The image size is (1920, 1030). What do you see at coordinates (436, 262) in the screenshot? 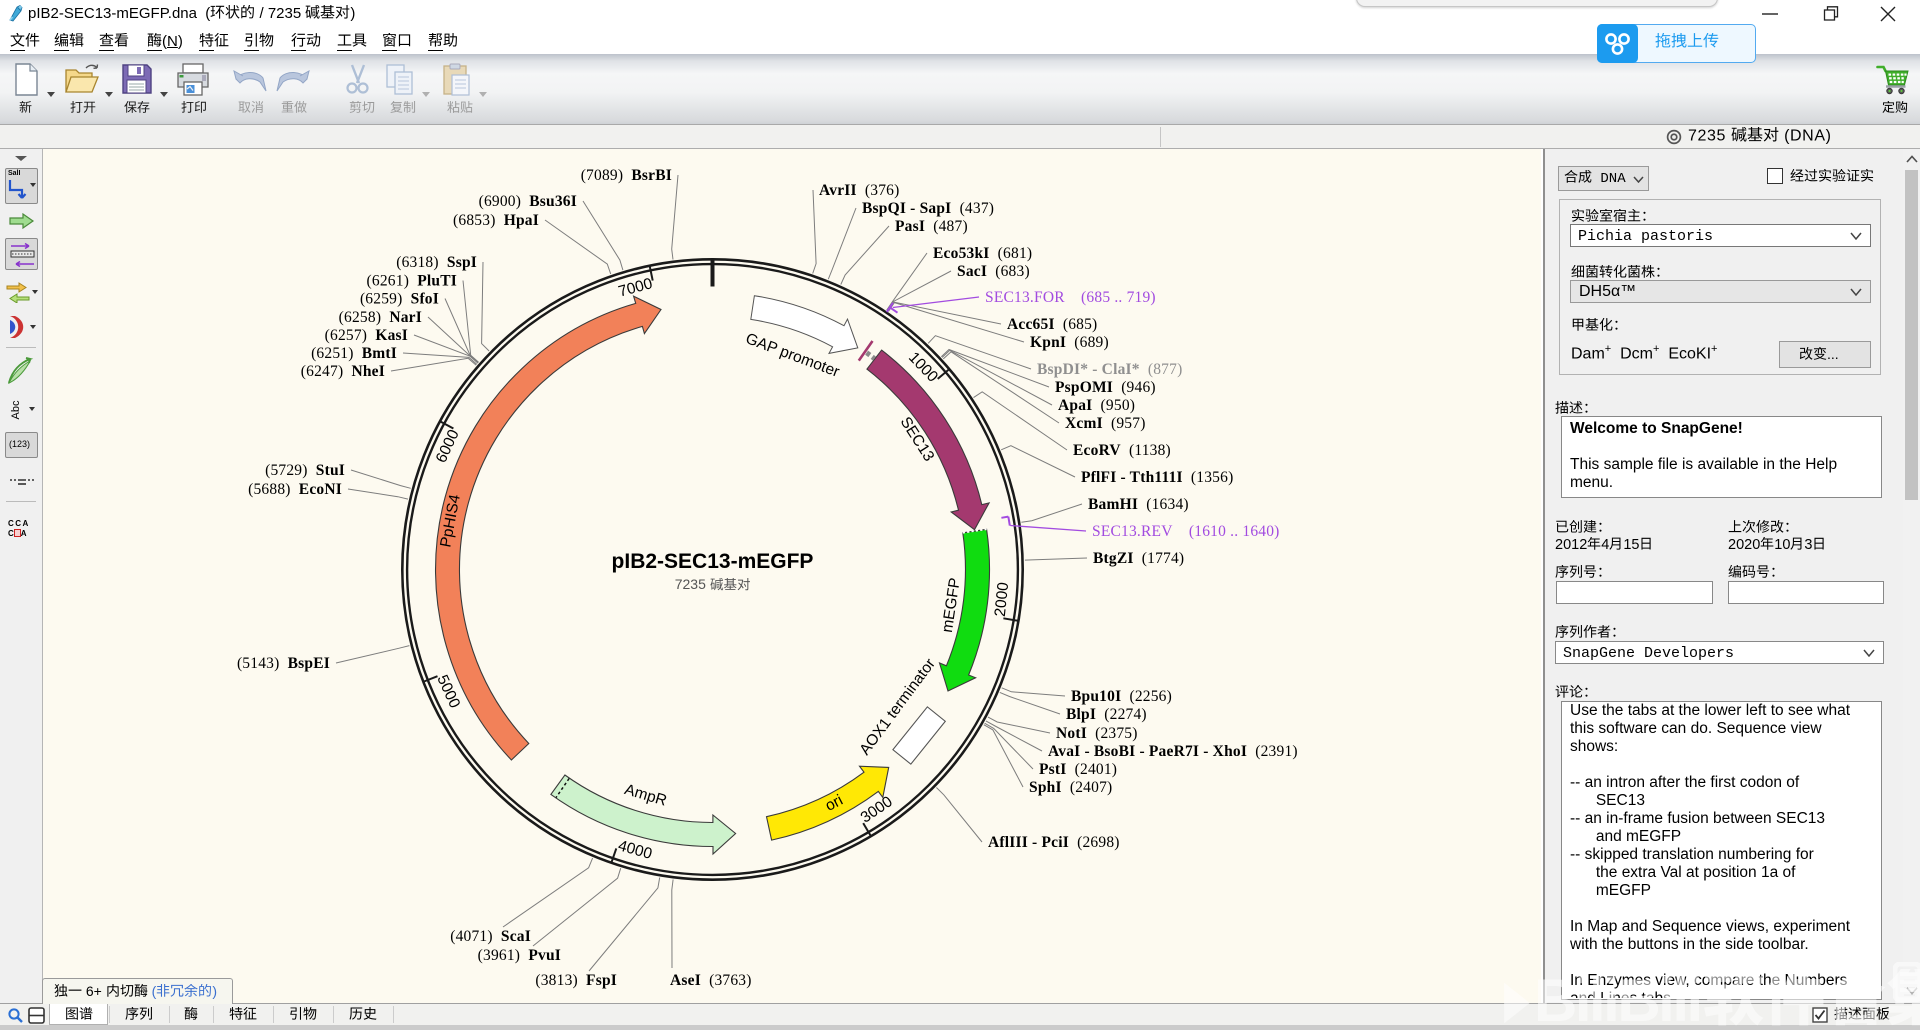
I see `svg-text: (6318) SspI` at bounding box center [436, 262].